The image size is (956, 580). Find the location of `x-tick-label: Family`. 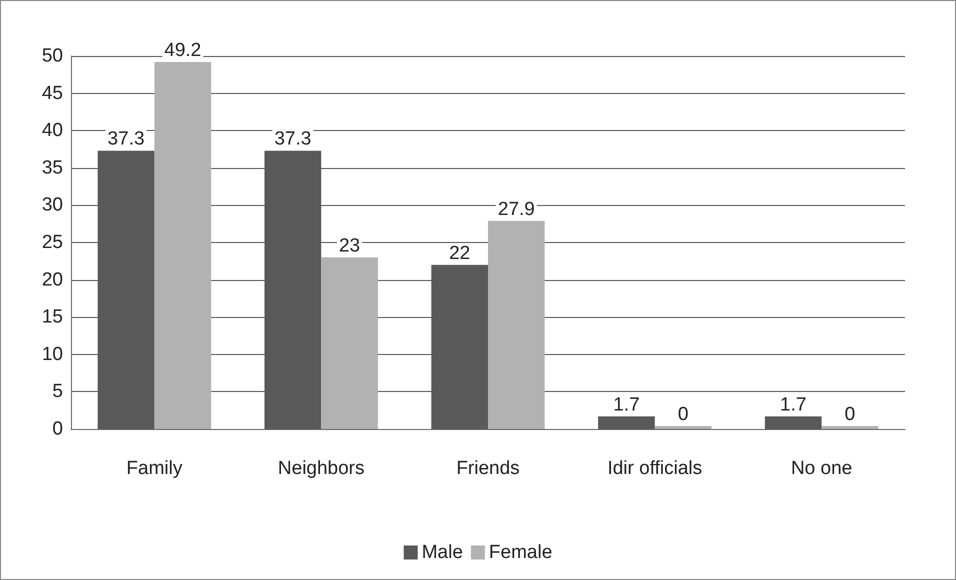

x-tick-label: Family is located at coordinates (154, 468).